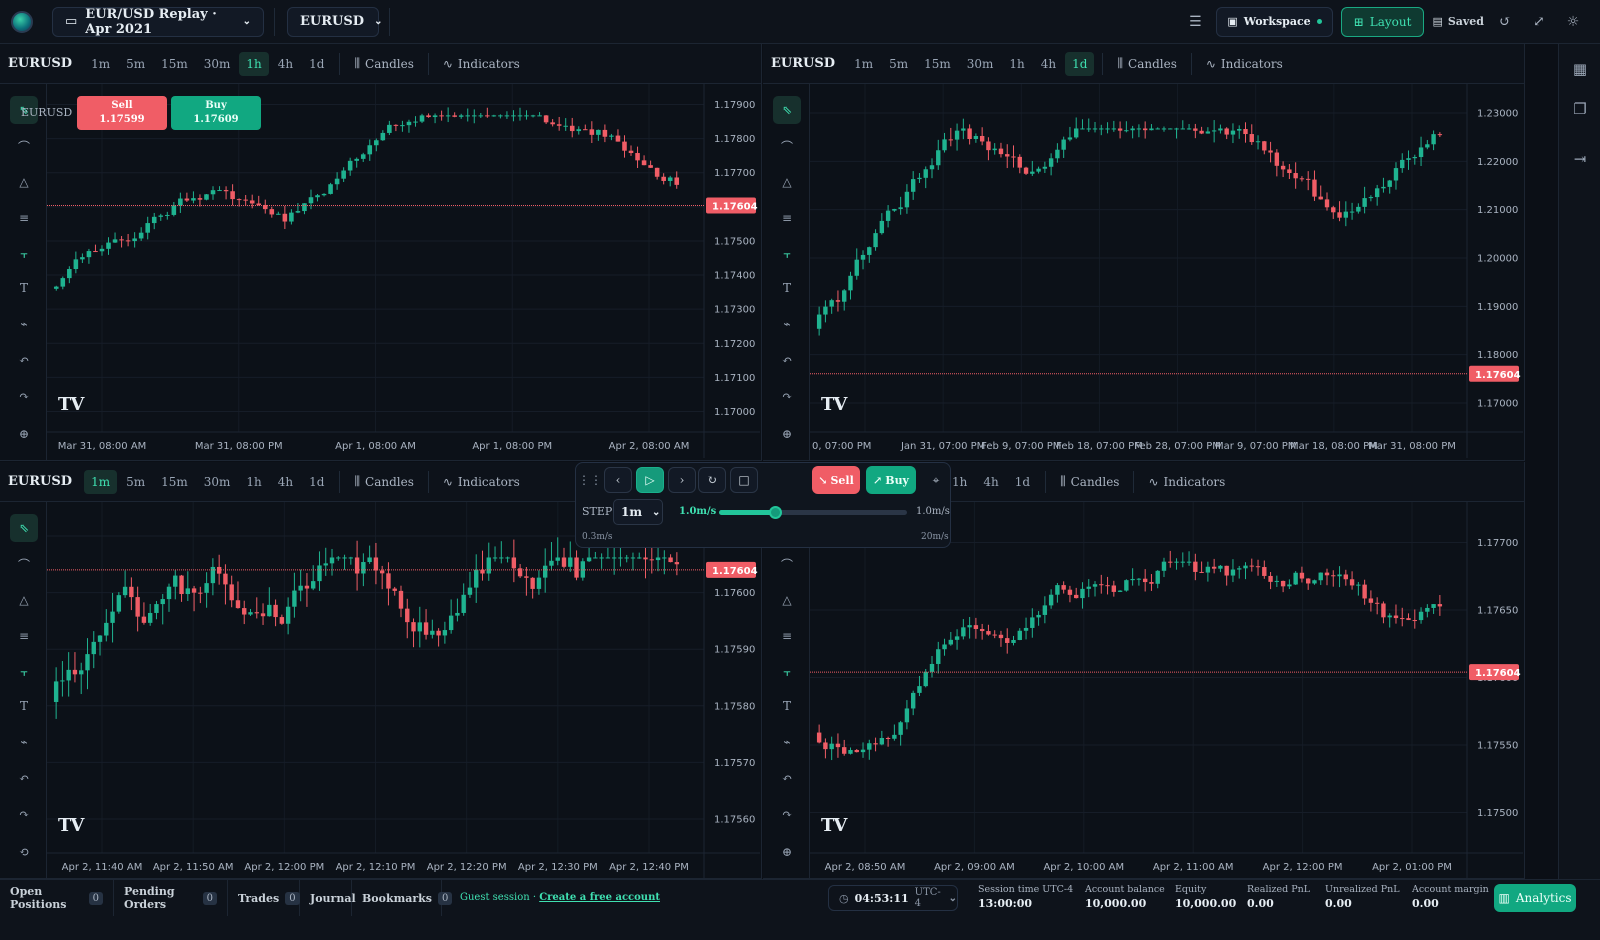 The width and height of the screenshot is (1600, 940). What do you see at coordinates (893, 898) in the screenshot?
I see `replay-clock: ◷ 04:53:11 UTC-4 ⌄` at bounding box center [893, 898].